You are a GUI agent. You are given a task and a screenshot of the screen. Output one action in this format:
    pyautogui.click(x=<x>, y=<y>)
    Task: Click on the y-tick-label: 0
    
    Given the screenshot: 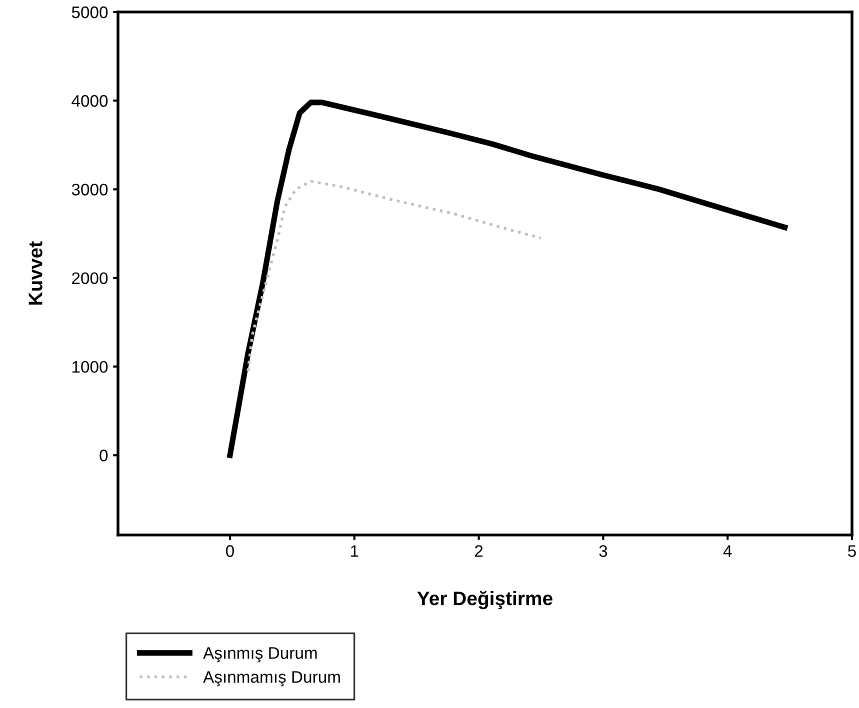 What is the action you would take?
    pyautogui.click(x=104, y=456)
    